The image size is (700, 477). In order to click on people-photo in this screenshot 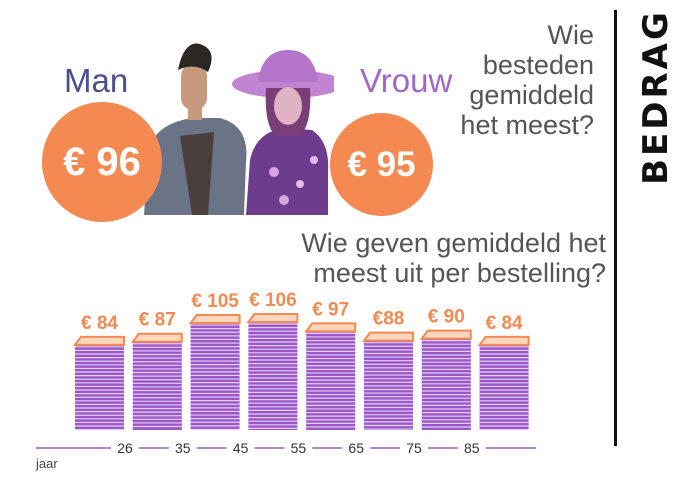, I will do `click(239, 129)`.